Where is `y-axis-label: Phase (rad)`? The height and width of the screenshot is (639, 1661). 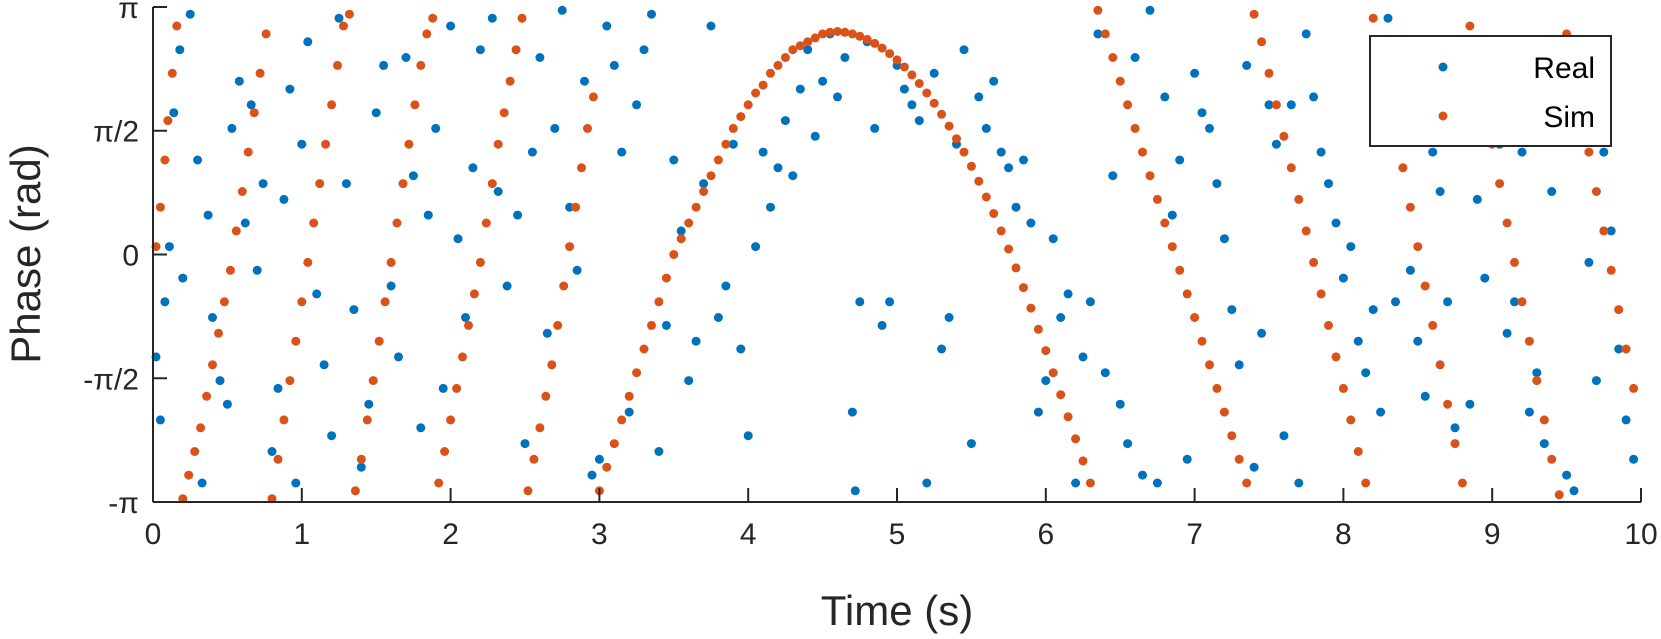 y-axis-label: Phase (rad) is located at coordinates (25, 253).